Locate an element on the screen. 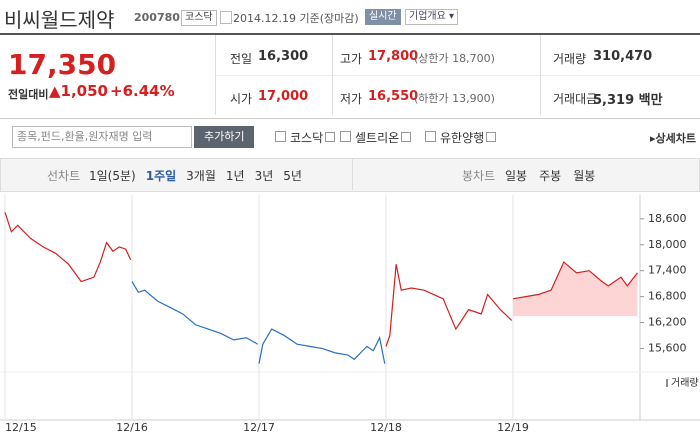  stat-note: (상한가 18,700) is located at coordinates (454, 58).